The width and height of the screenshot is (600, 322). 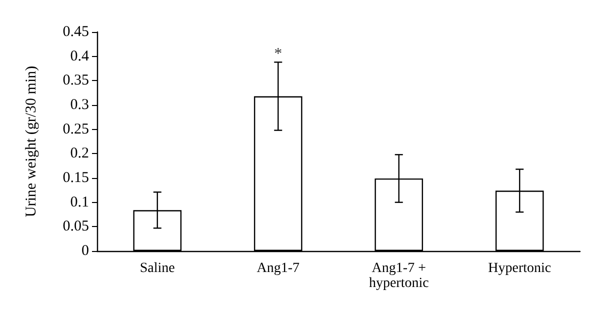 What do you see at coordinates (80, 56) in the screenshot?
I see `y-tick-label: 0.4` at bounding box center [80, 56].